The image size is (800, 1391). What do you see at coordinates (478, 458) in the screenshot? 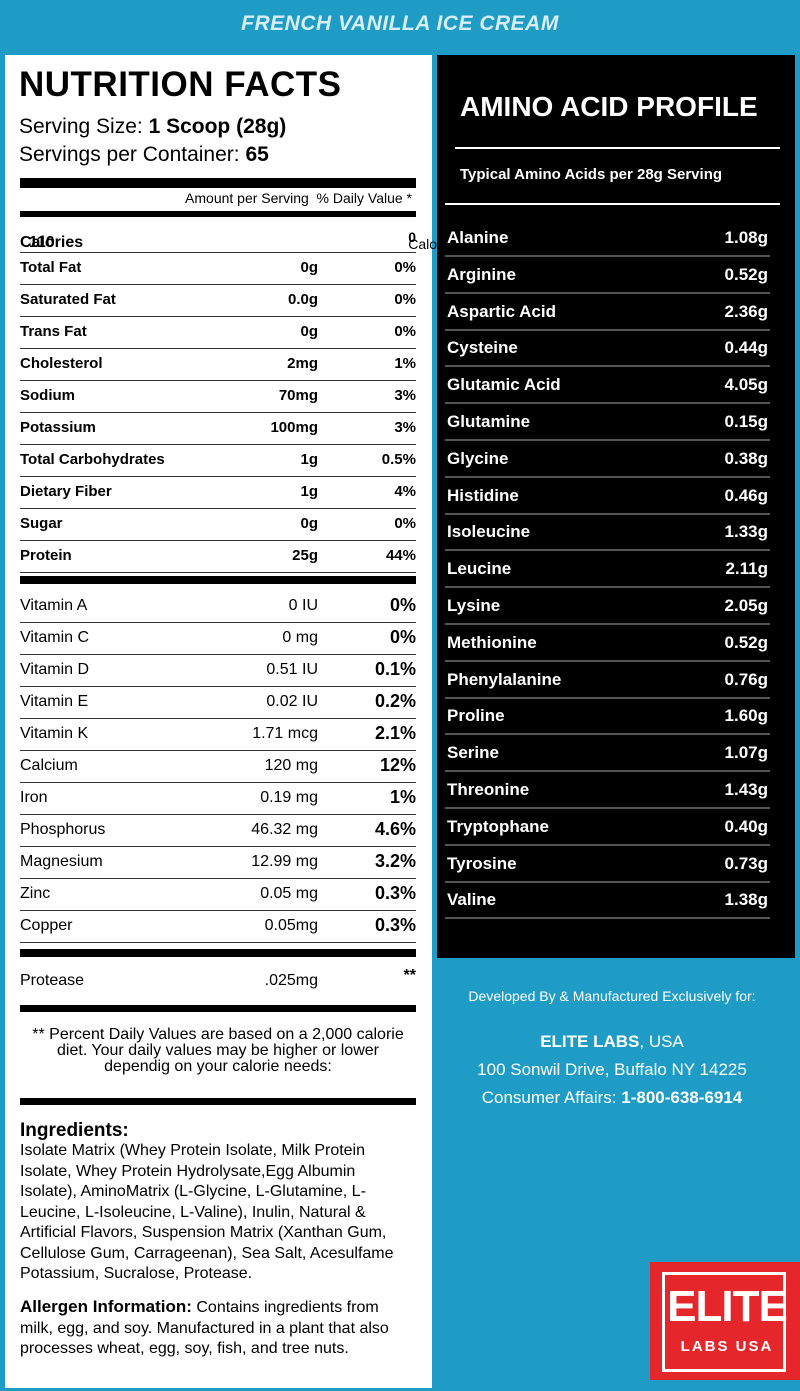
I see `amino-name: Glycine` at bounding box center [478, 458].